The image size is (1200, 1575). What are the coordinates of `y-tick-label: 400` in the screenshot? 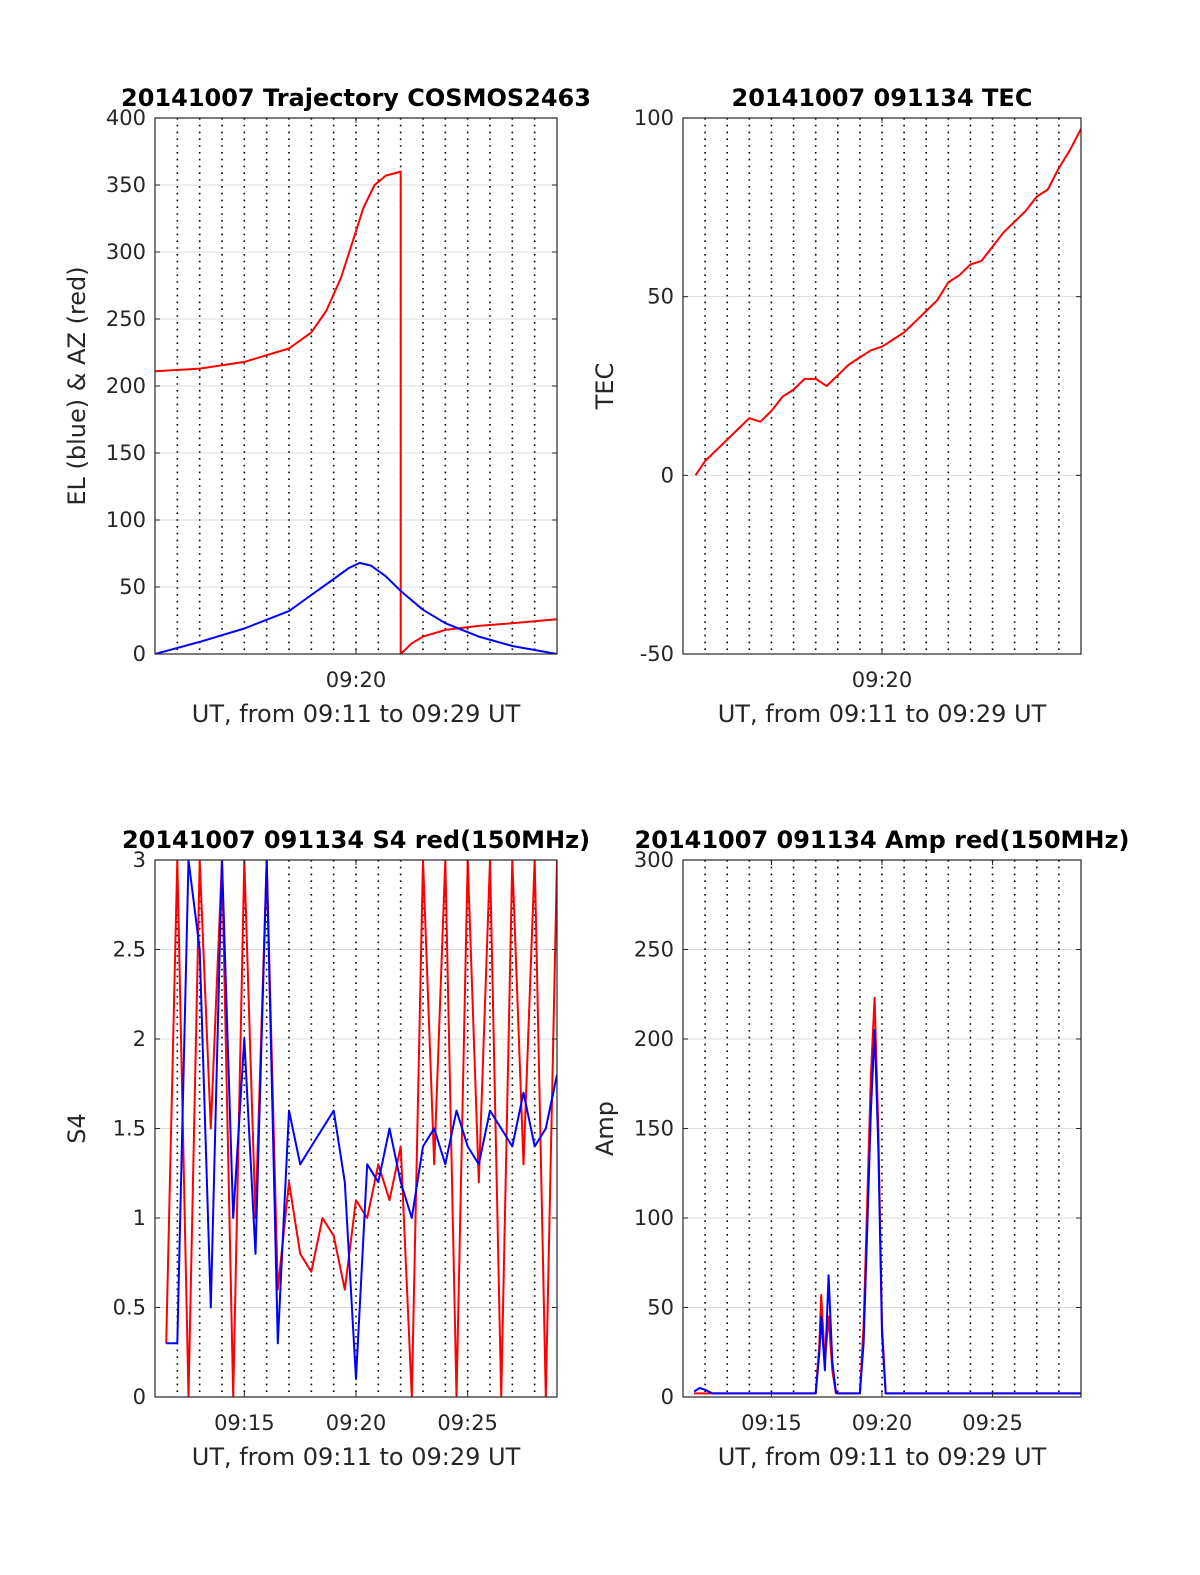 It's located at (126, 118).